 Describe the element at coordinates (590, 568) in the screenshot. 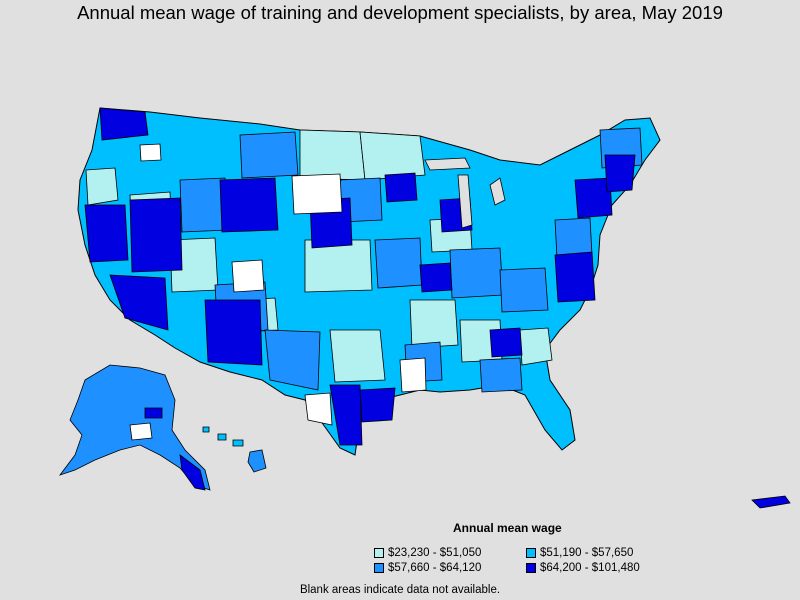

I see `legend-label: $64,200 - $101,480` at that location.